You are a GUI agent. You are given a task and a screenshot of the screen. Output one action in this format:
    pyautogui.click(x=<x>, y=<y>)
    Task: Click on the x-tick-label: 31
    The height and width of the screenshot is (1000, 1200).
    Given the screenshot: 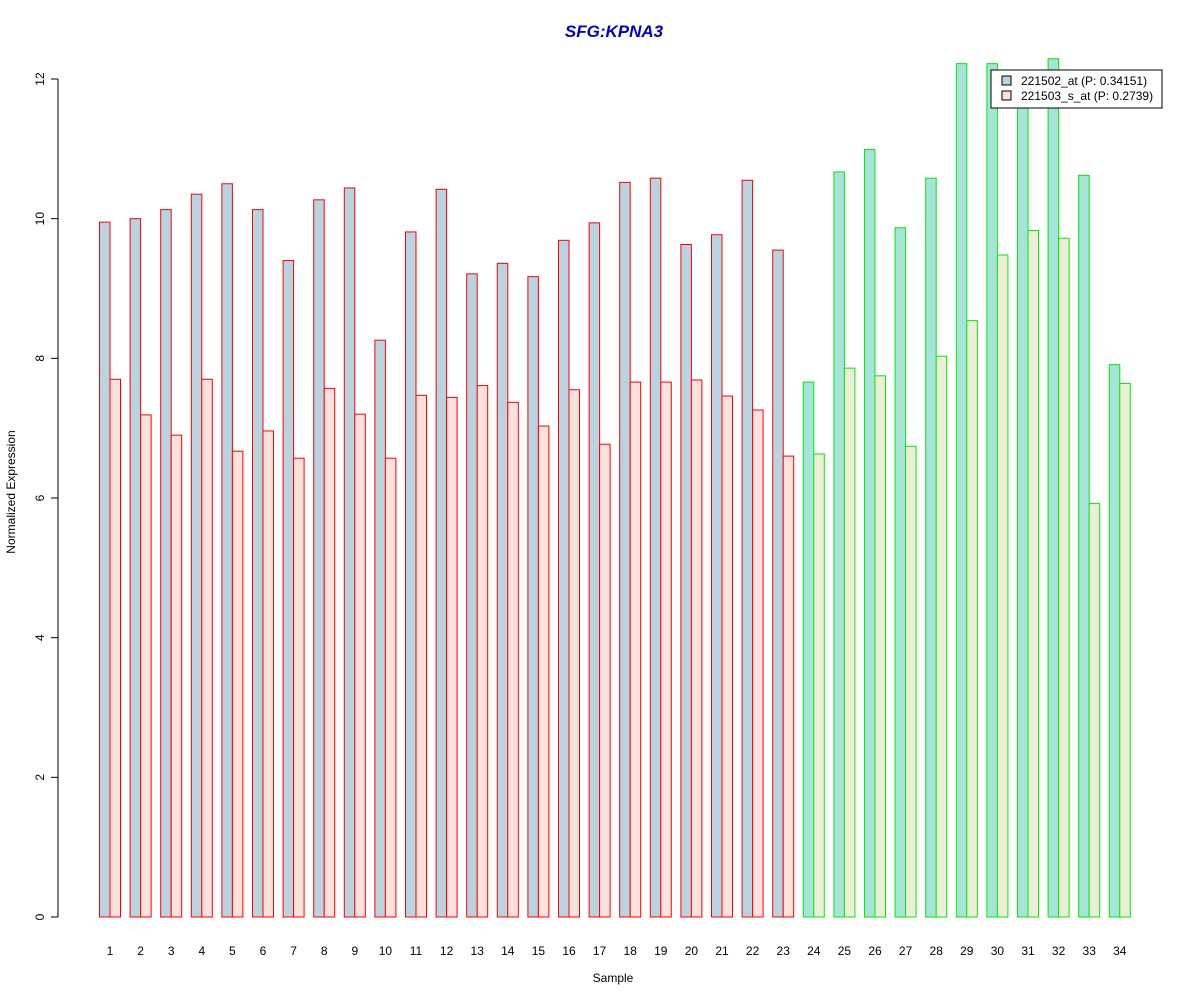 What is the action you would take?
    pyautogui.click(x=1028, y=951)
    